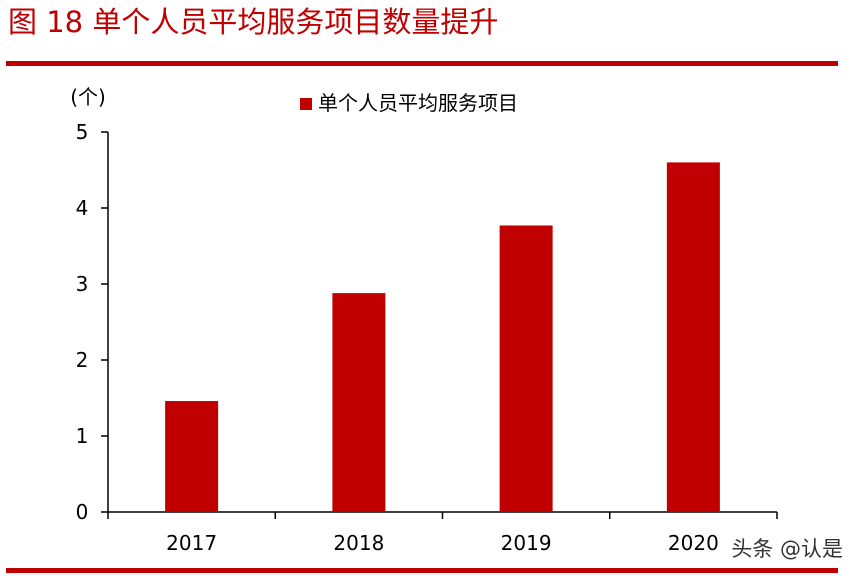 The width and height of the screenshot is (861, 580). What do you see at coordinates (82, 436) in the screenshot?
I see `y-tick-label: 1` at bounding box center [82, 436].